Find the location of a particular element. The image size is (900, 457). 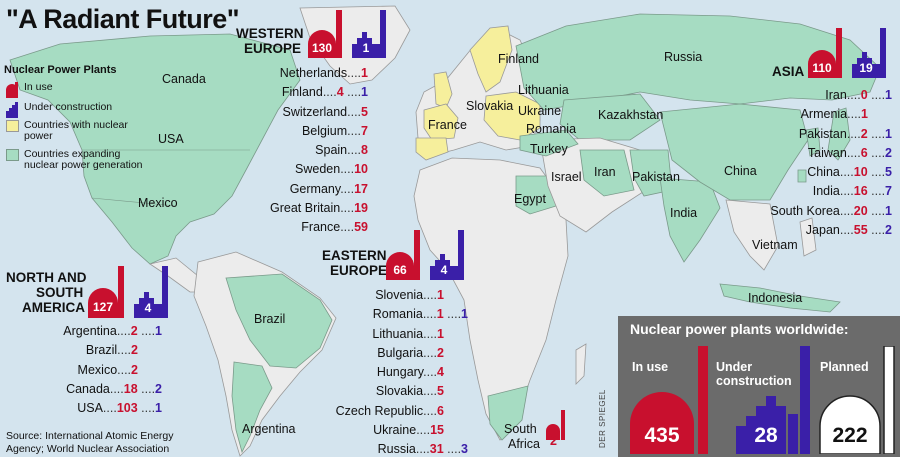

japan-shape is located at coordinates (839, 134).